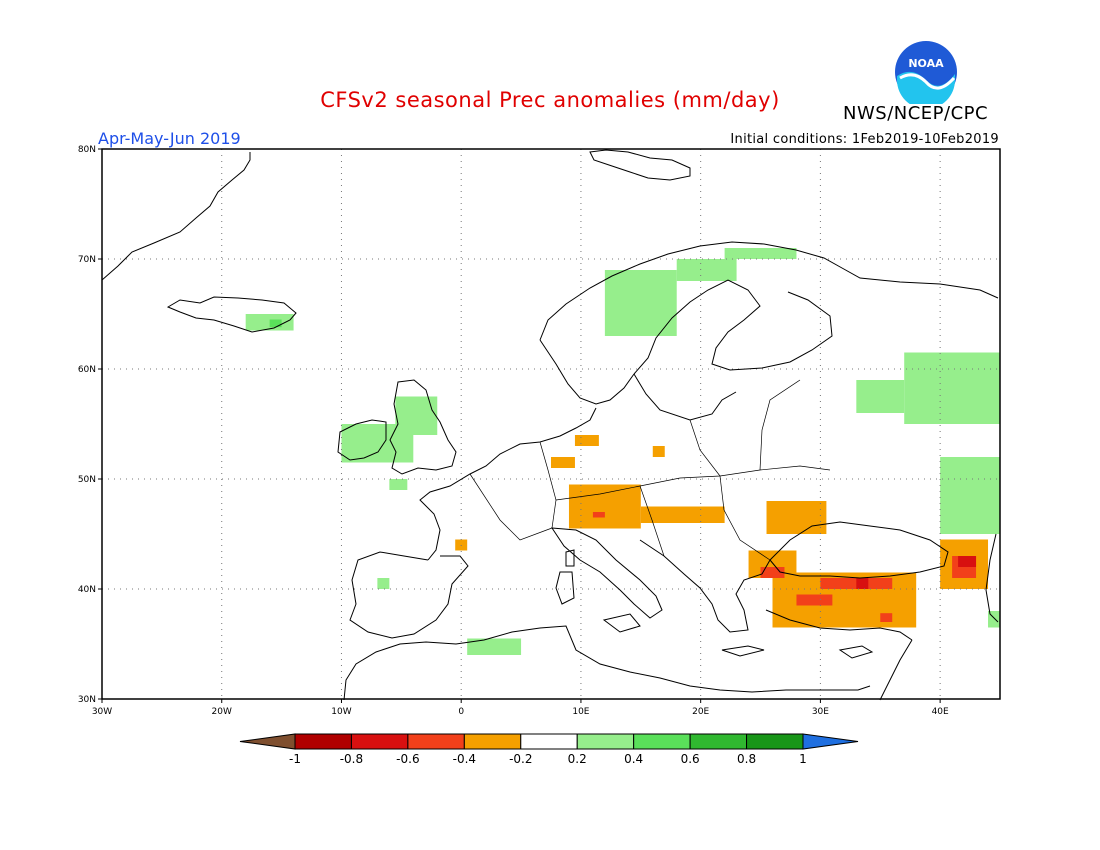 The width and height of the screenshot is (1100, 850). Describe the element at coordinates (926, 72) in the screenshot. I see `noaa-logo-icon: NOAA` at that location.